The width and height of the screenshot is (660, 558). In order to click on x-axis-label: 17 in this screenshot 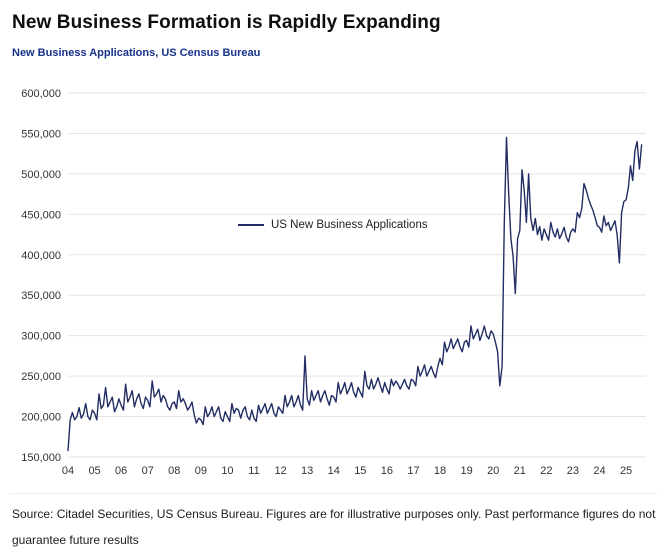, I will do `click(413, 471)`.